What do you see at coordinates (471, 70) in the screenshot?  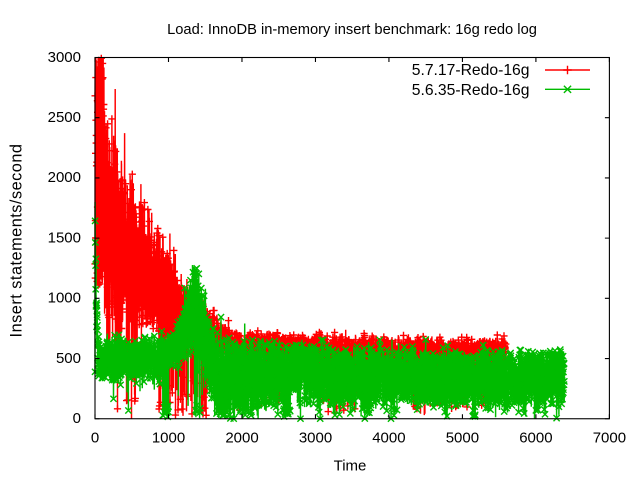 I see `svg-text: 5.7.17-Redo-16g` at bounding box center [471, 70].